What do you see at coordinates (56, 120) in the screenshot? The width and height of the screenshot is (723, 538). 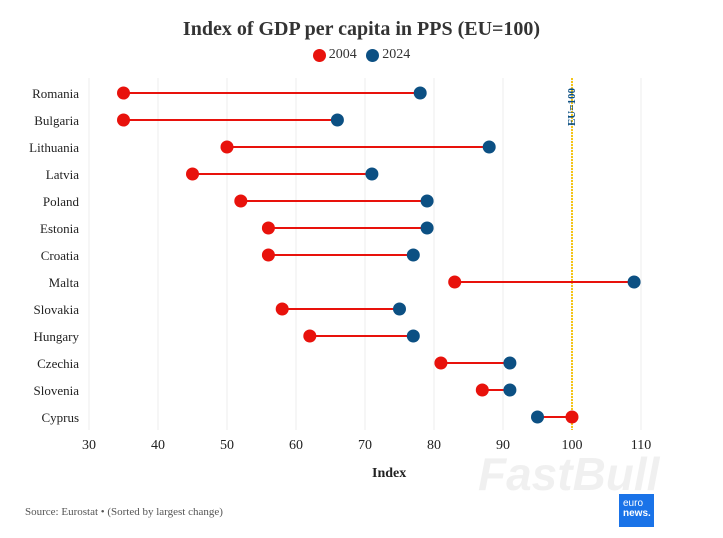 I see `category-label: Bulgaria` at bounding box center [56, 120].